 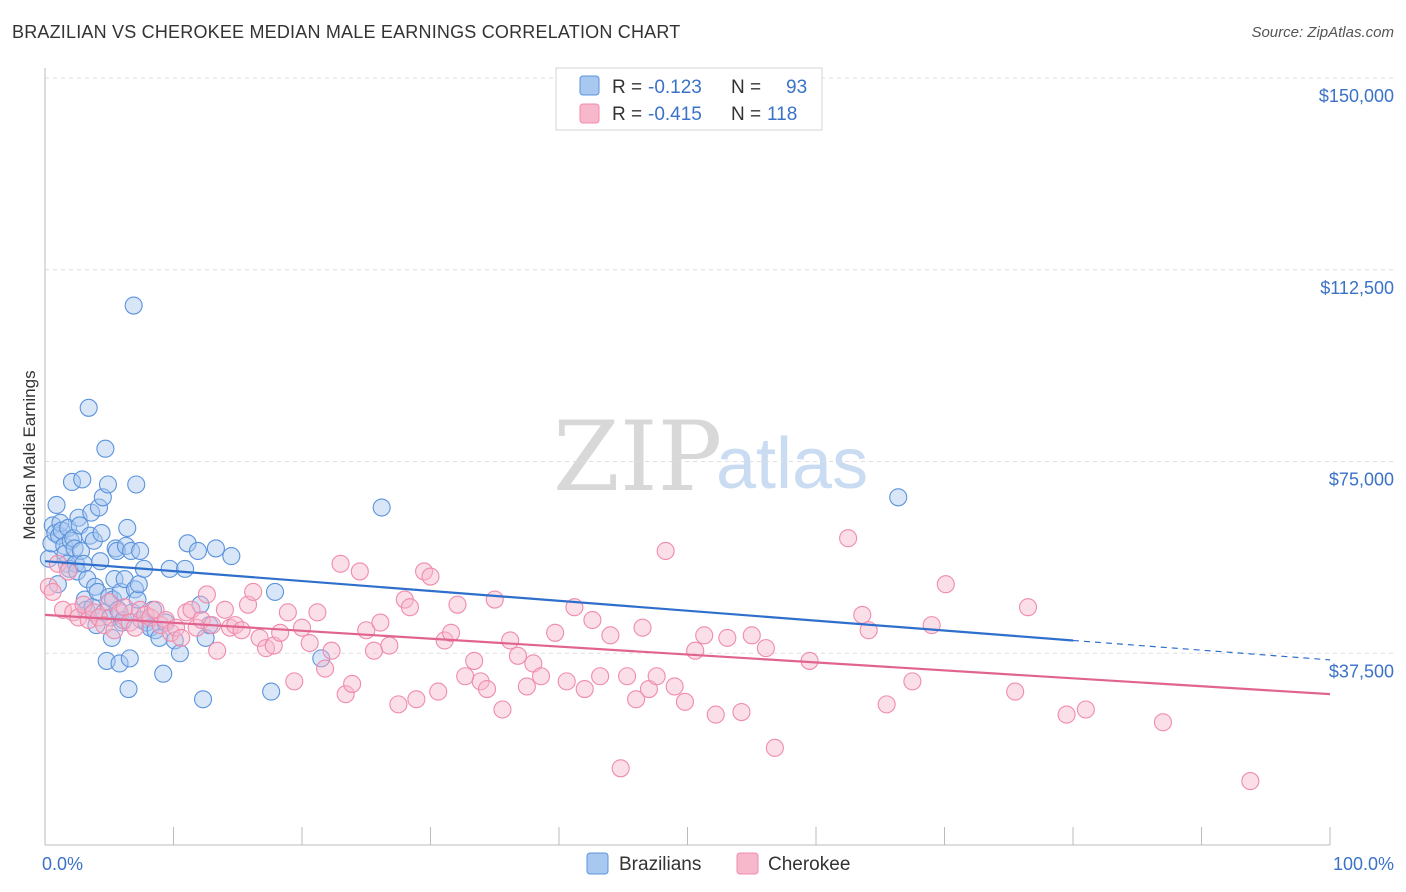 I want to click on bottom-legend-swatch-blue, so click(x=597, y=863).